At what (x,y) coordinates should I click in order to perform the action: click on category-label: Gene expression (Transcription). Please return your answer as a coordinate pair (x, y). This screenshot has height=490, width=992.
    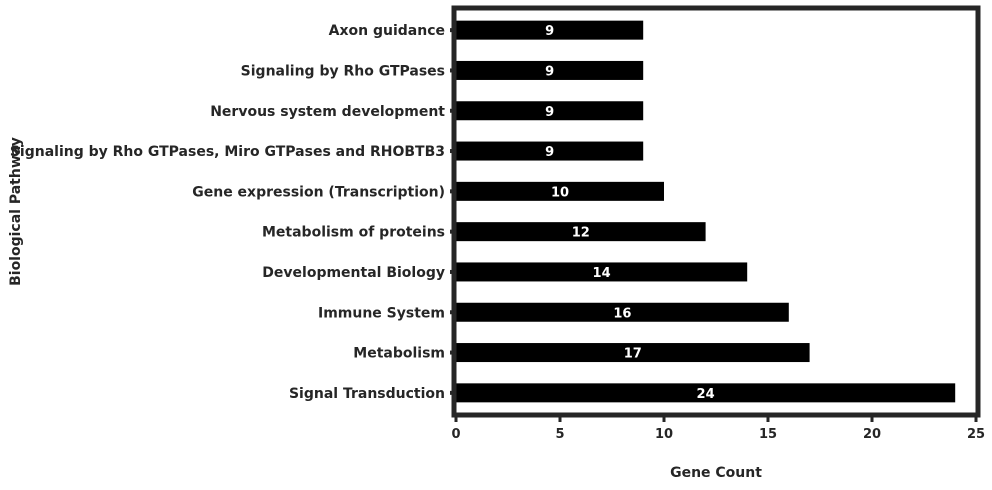
    Looking at the image, I should click on (318, 192).